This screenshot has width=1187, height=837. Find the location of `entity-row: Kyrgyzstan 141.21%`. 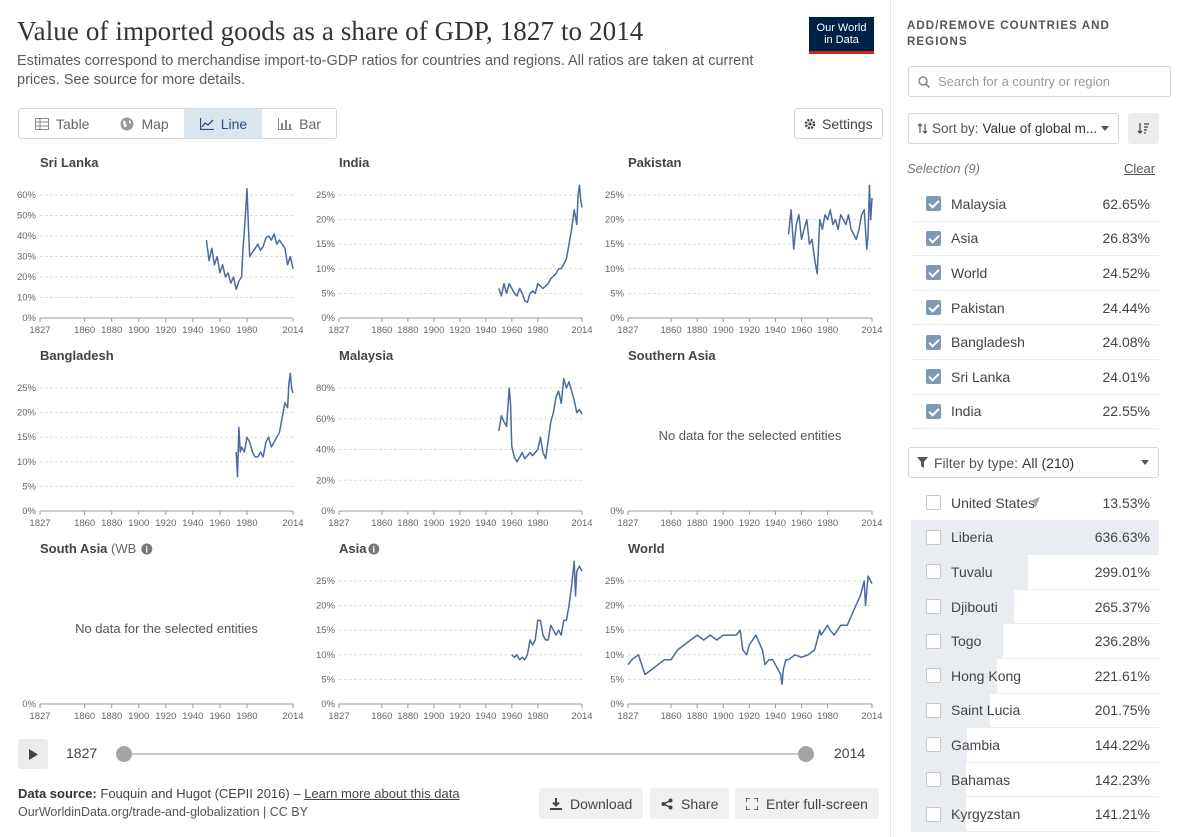

entity-row: Kyrgyzstan 141.21% is located at coordinates (1035, 814).